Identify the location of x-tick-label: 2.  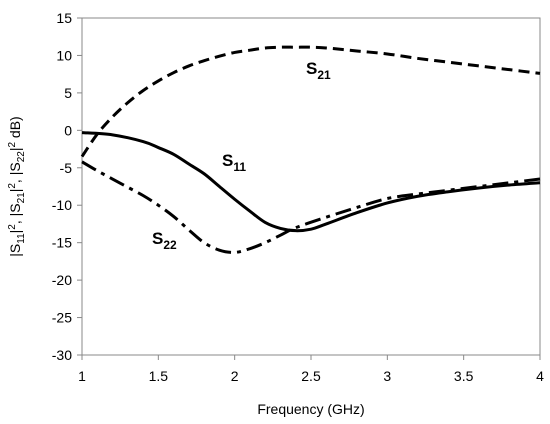
(235, 376).